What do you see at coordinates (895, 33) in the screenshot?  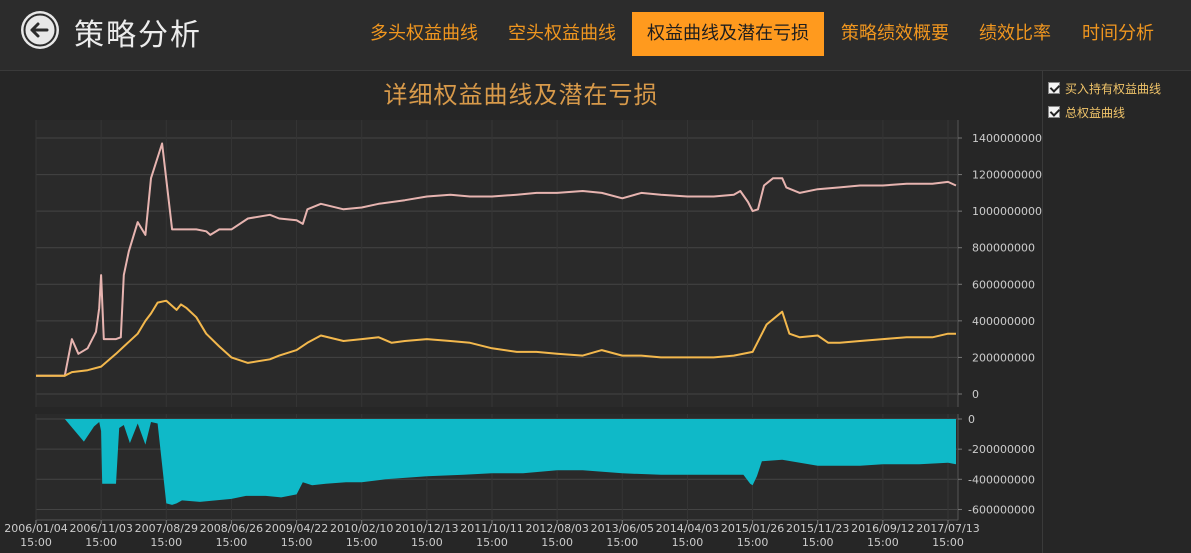 I see `tab-performance-summary: 策略绩效概要` at bounding box center [895, 33].